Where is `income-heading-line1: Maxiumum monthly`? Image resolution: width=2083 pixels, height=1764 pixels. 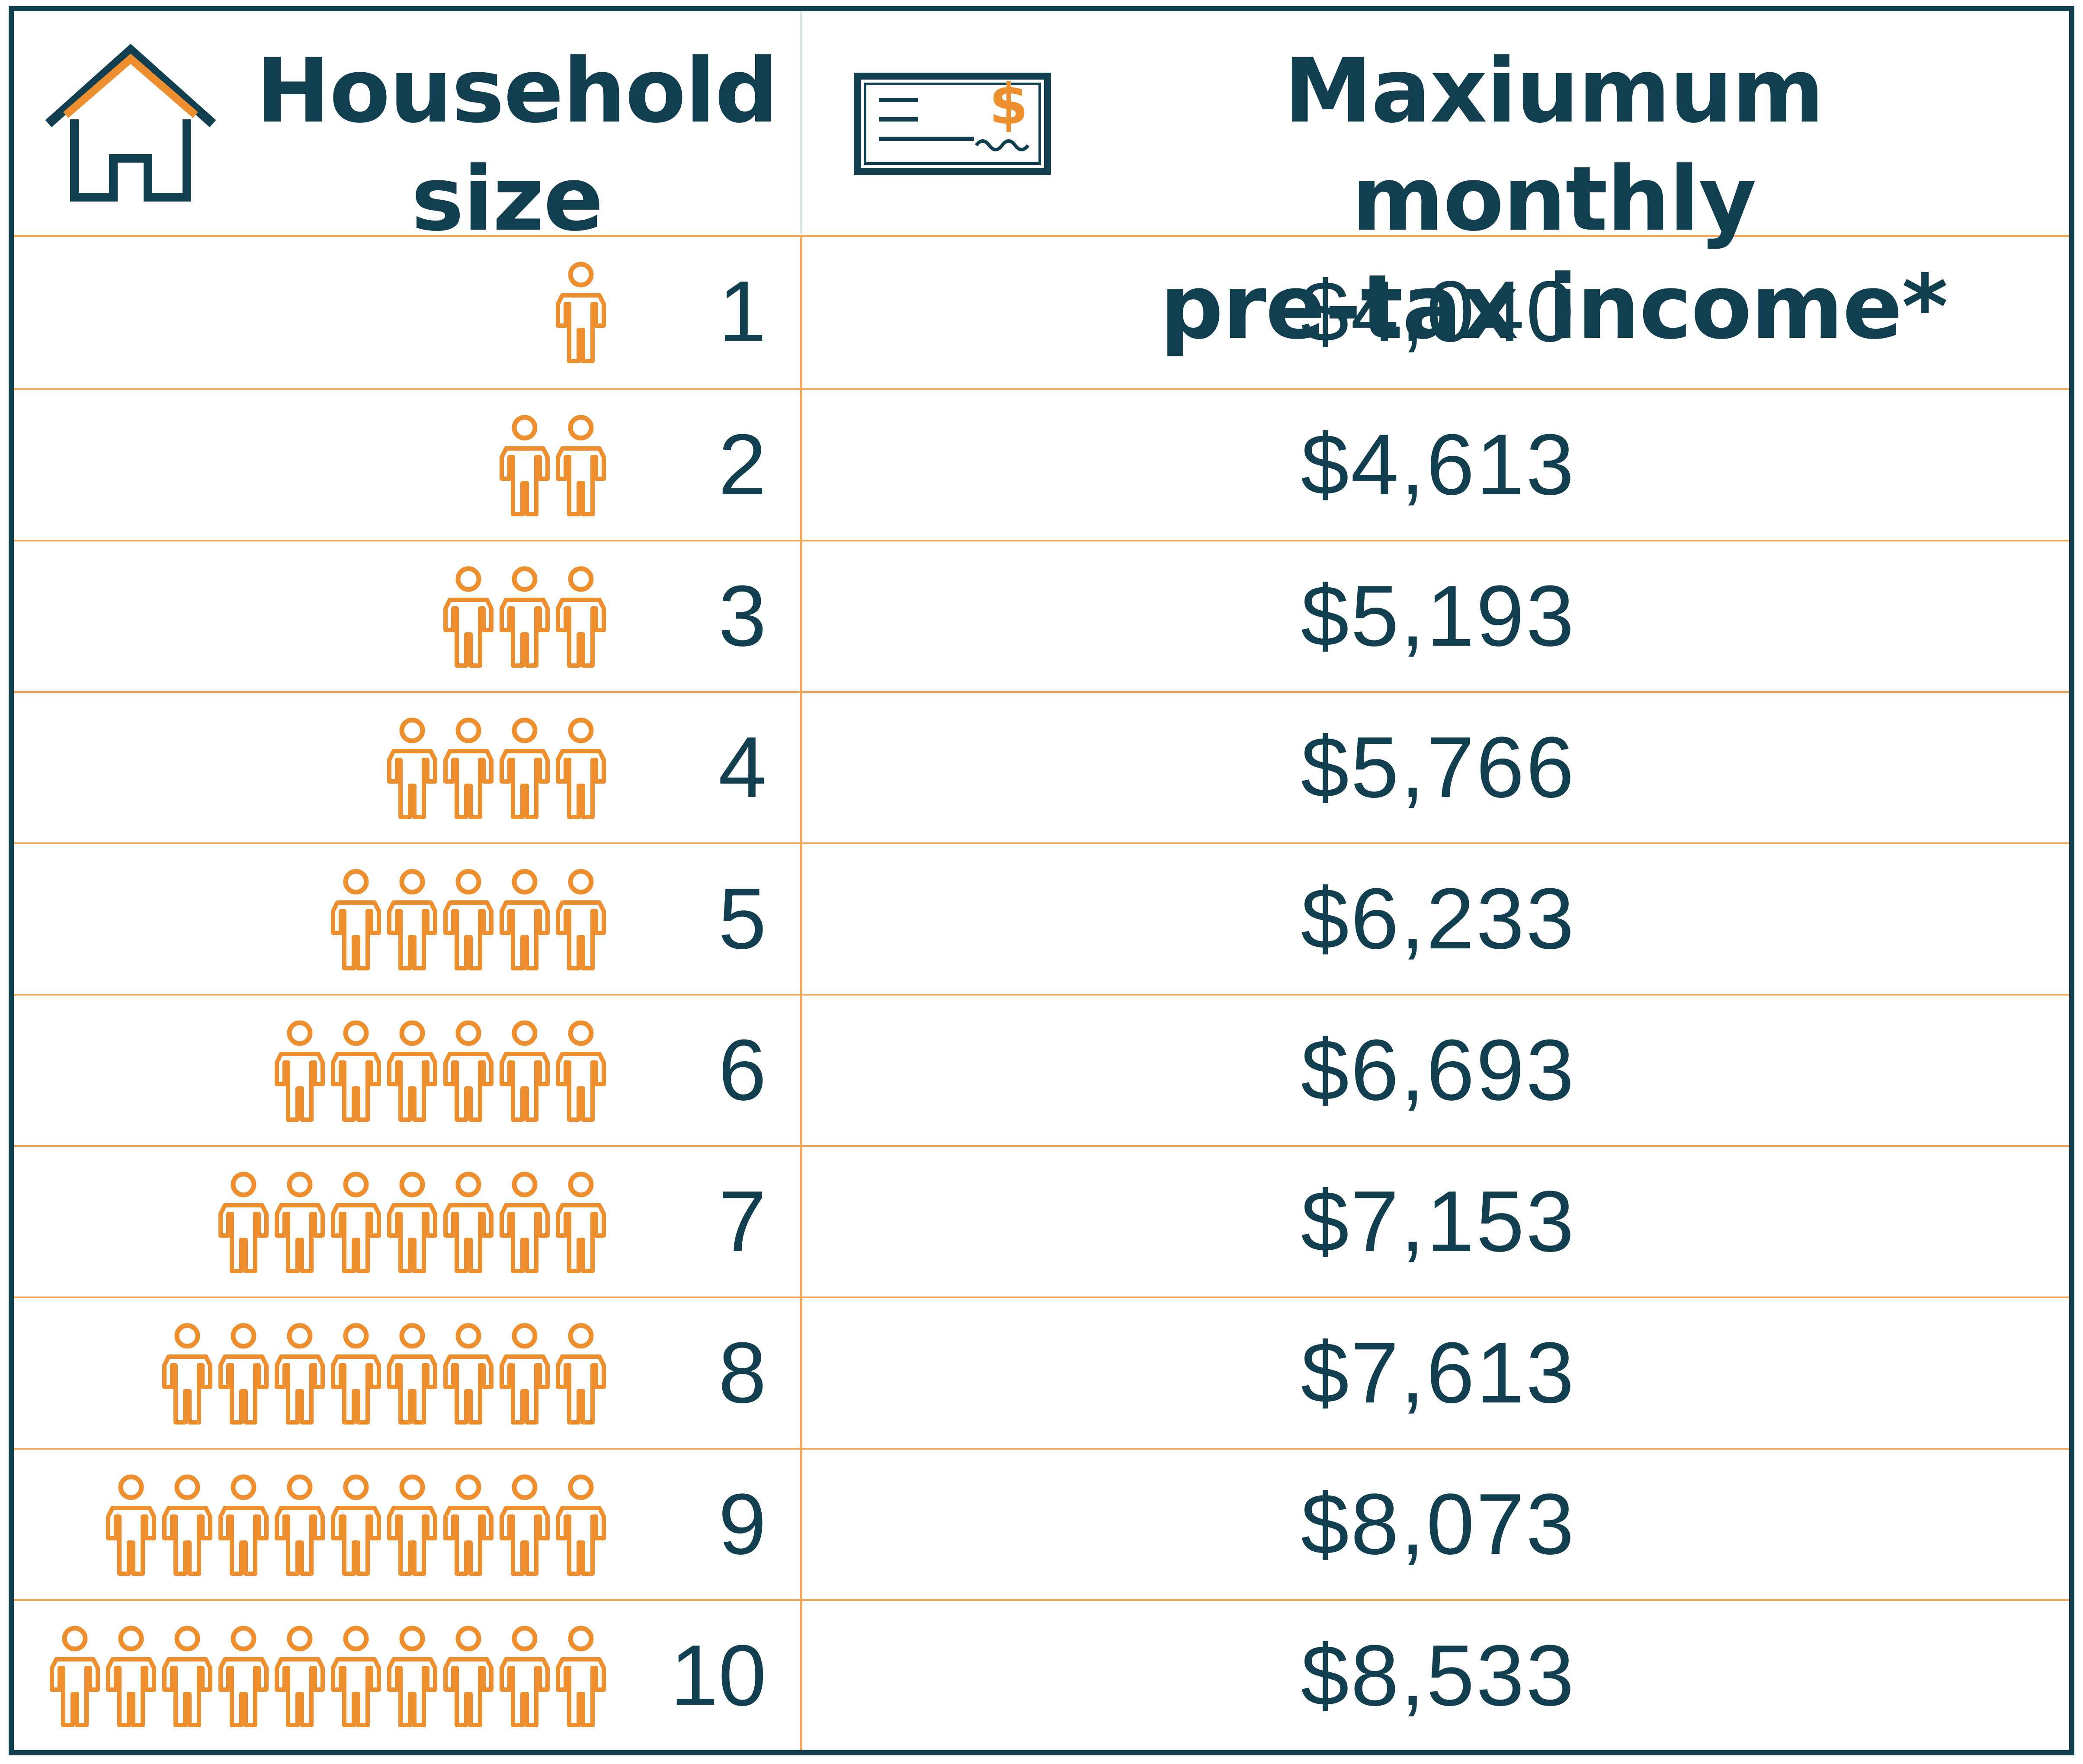 income-heading-line1: Maxiumum monthly is located at coordinates (1554, 145).